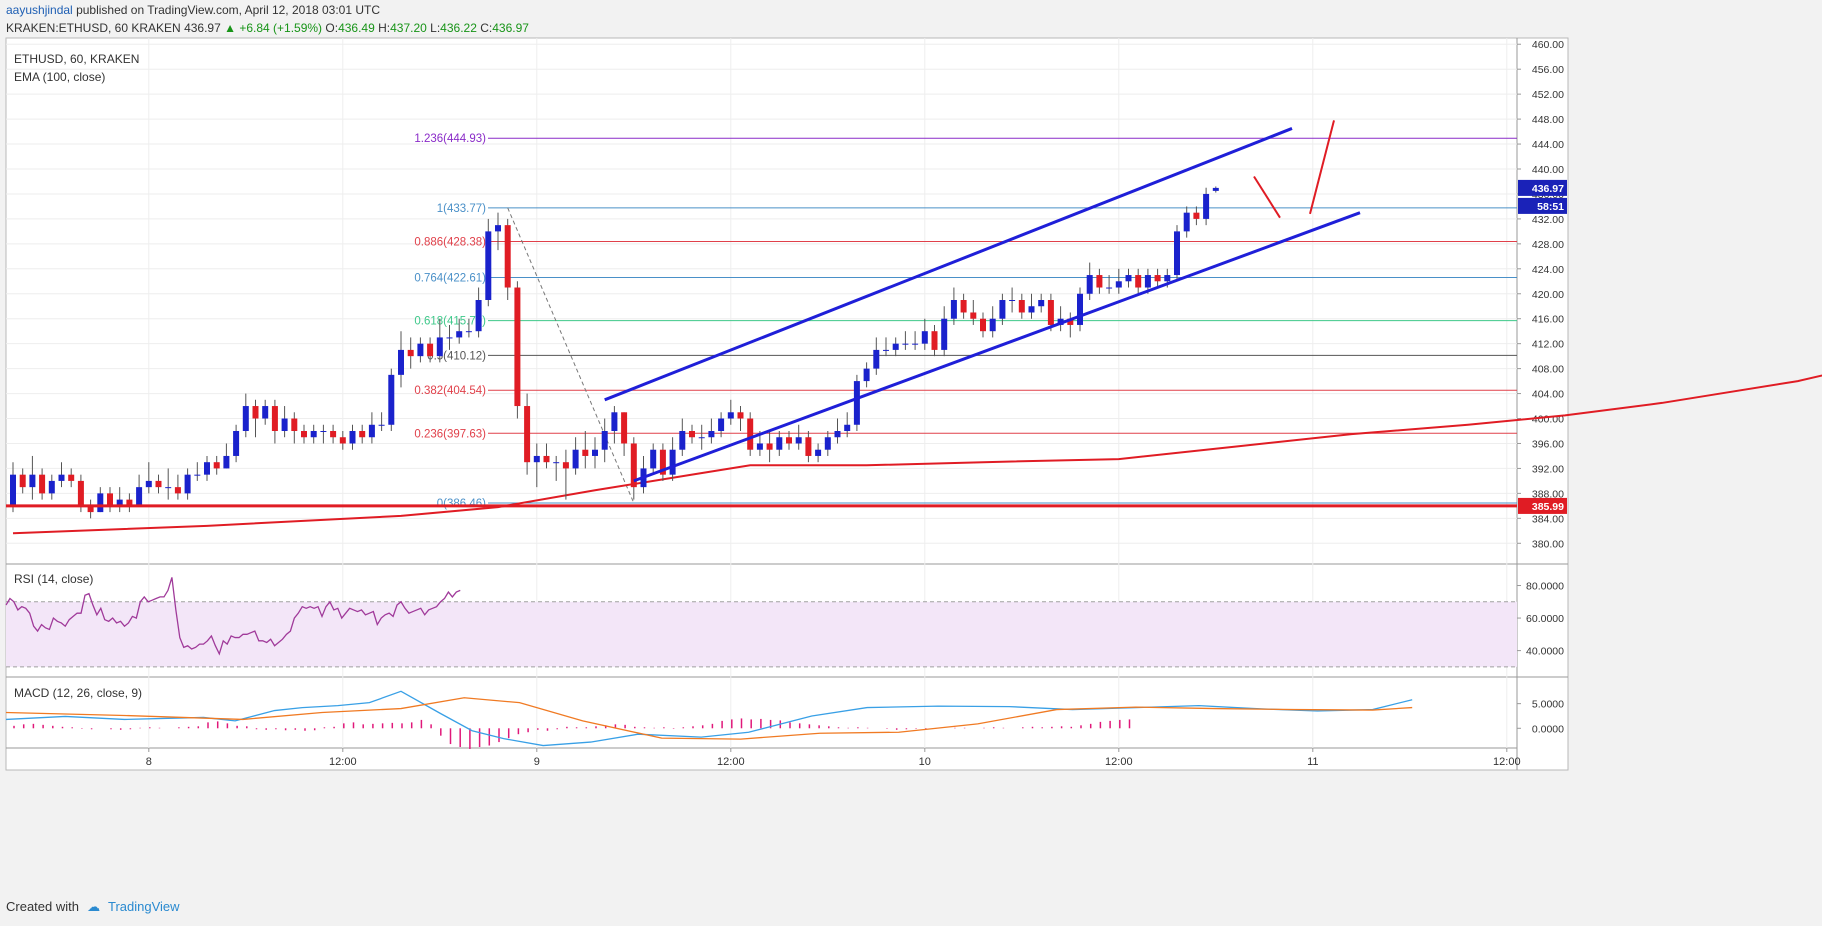 The image size is (1822, 926). I want to click on quote-change: ▲ +6.84 (+1.59%), so click(273, 28).